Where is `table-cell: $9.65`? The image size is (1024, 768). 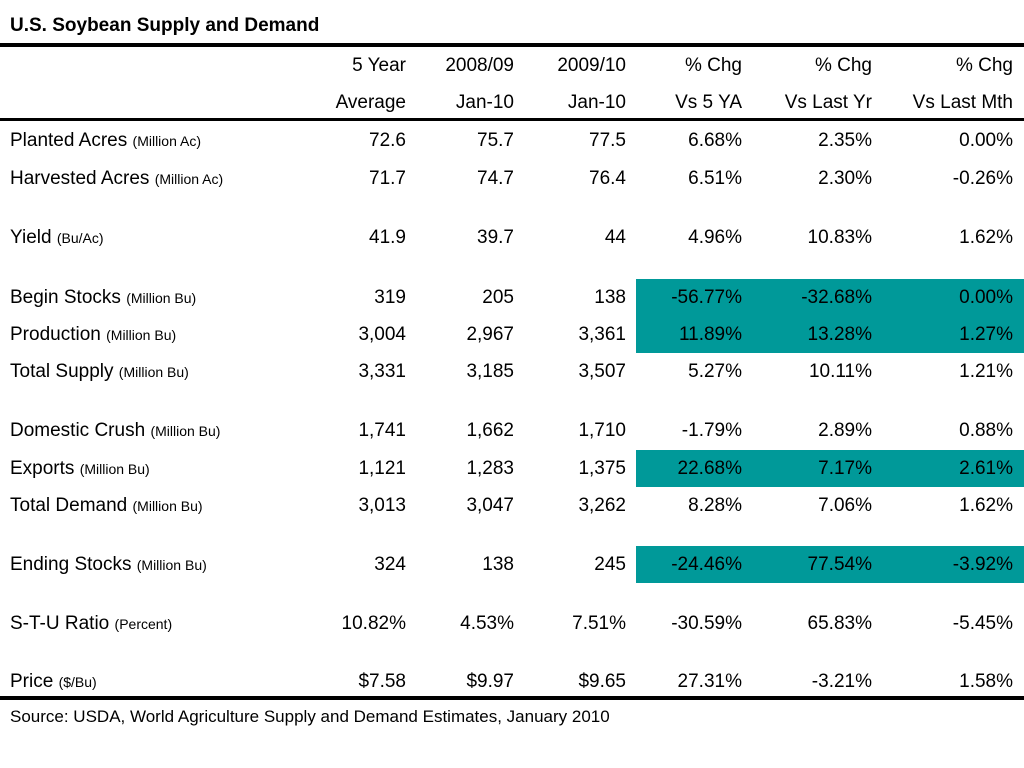
table-cell: $9.65 is located at coordinates (602, 681).